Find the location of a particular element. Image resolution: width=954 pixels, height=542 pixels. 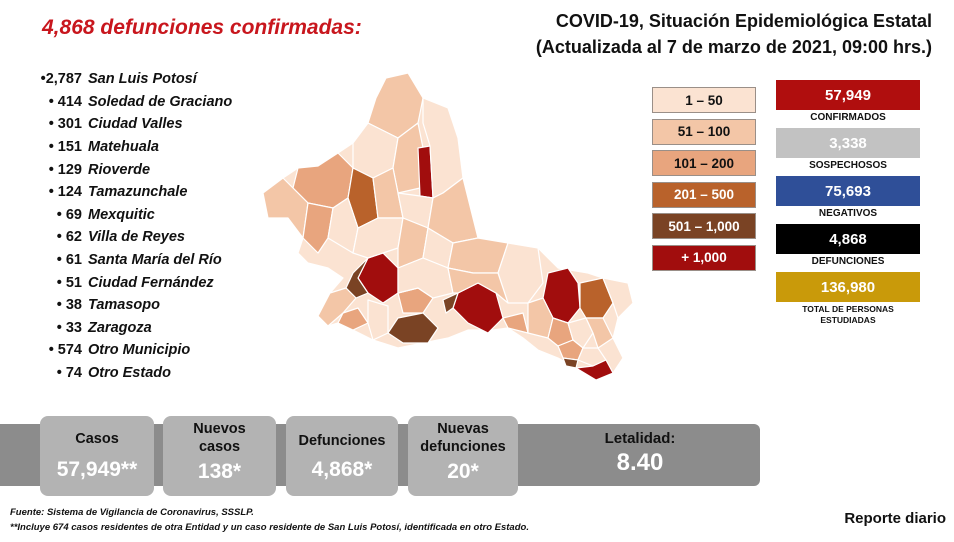

list-item: • 33 Zaragoza is located at coordinates (150, 328).